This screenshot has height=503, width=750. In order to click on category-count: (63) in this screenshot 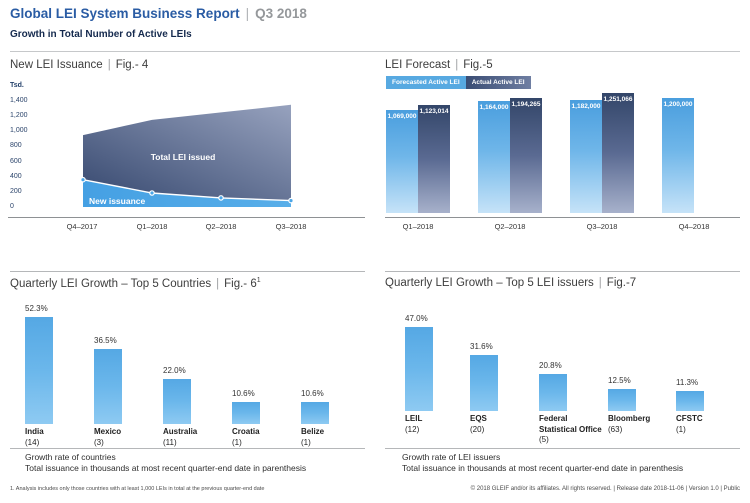, I will do `click(615, 429)`.